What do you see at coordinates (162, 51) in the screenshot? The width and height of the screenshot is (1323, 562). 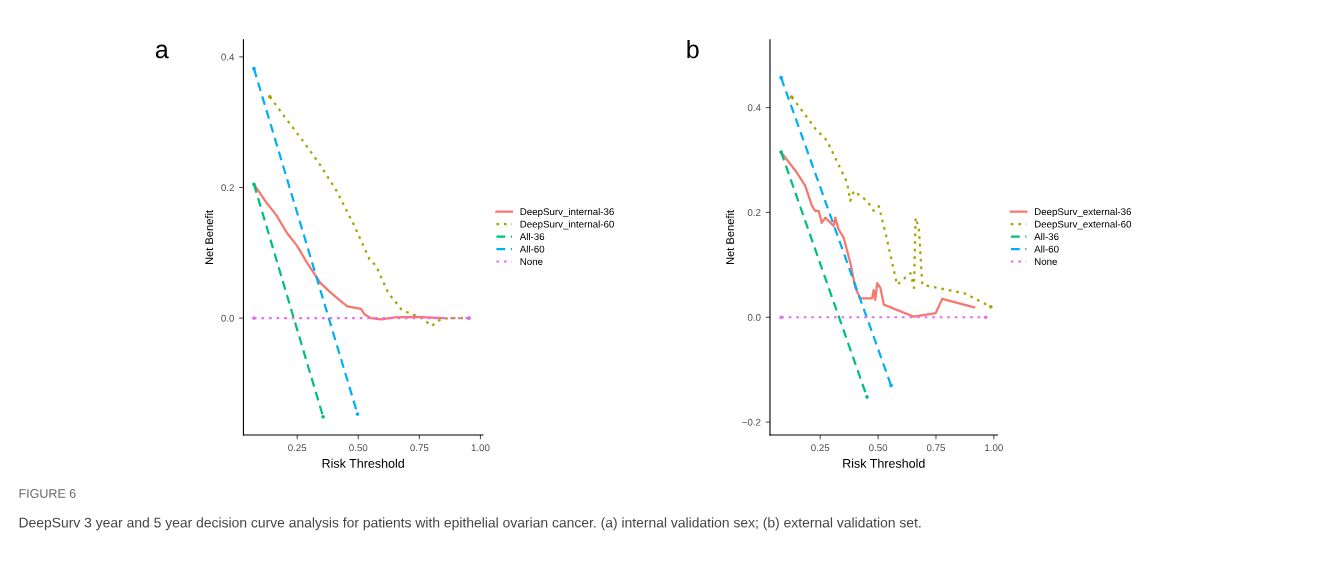 I see `chart-title: a` at bounding box center [162, 51].